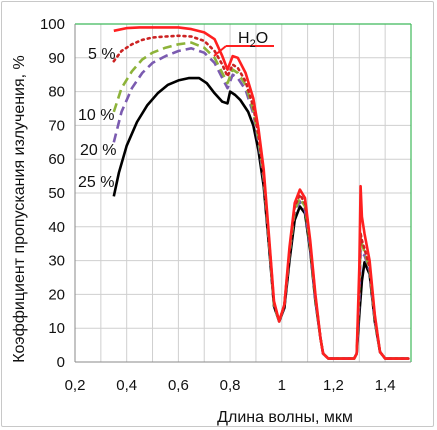 The width and height of the screenshot is (437, 430). I want to click on y-tick-label: 0, so click(61, 362).